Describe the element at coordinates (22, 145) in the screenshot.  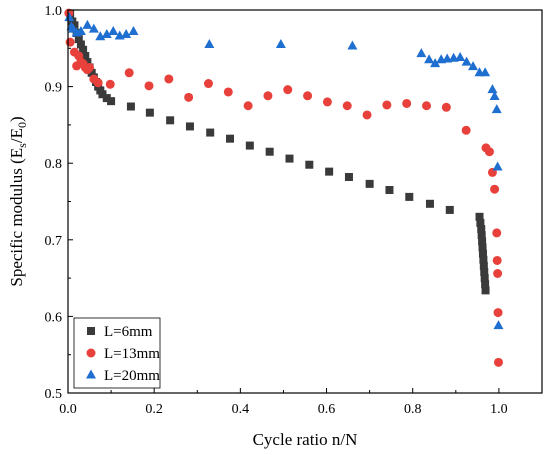
I see `y-axis-title-sub1: s` at that location.